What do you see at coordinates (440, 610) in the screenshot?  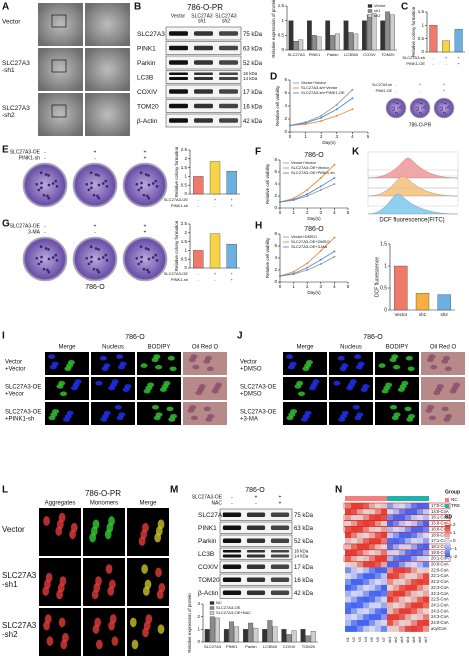 I see `row-label: 24:2-CoA` at bounding box center [440, 610].